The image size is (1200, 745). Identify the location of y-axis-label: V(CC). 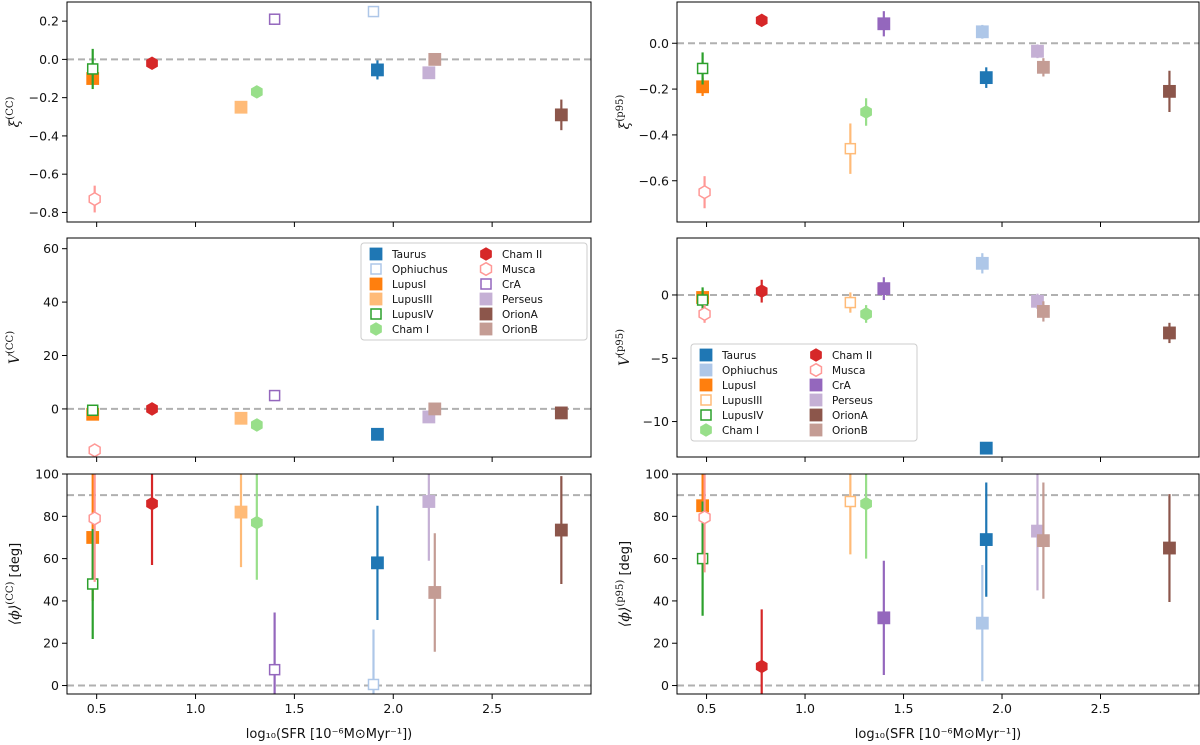
(14, 347).